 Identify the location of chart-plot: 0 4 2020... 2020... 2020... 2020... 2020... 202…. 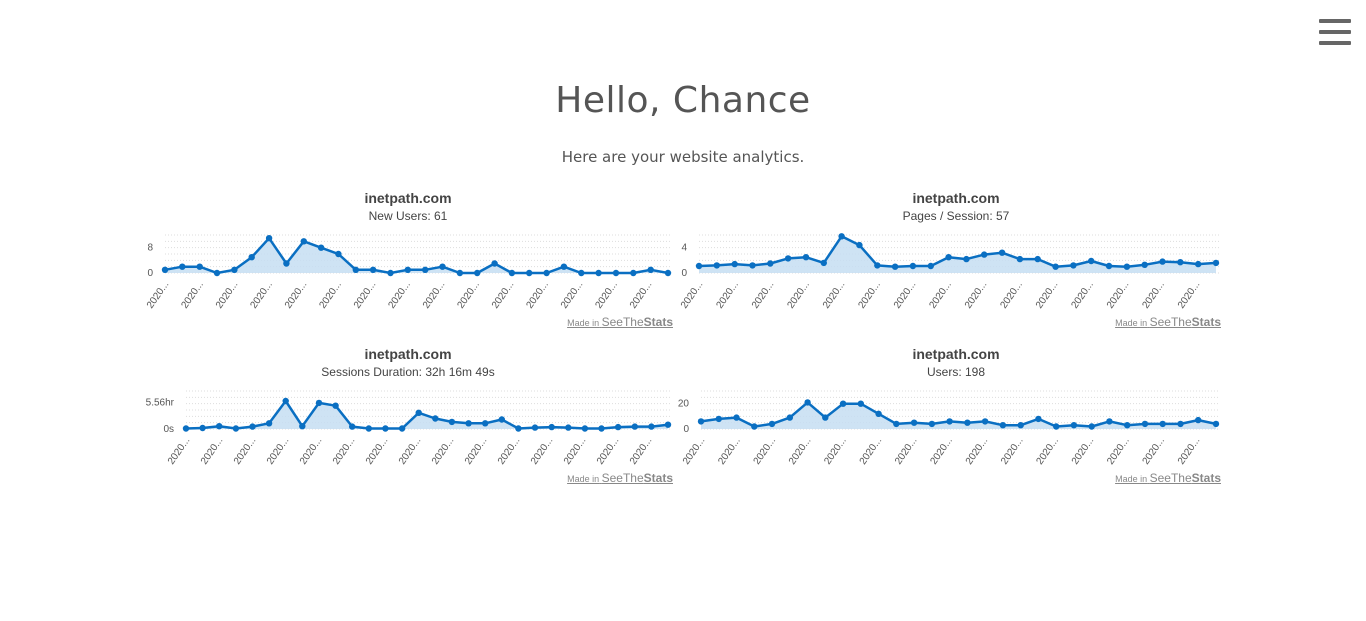
(949, 272).